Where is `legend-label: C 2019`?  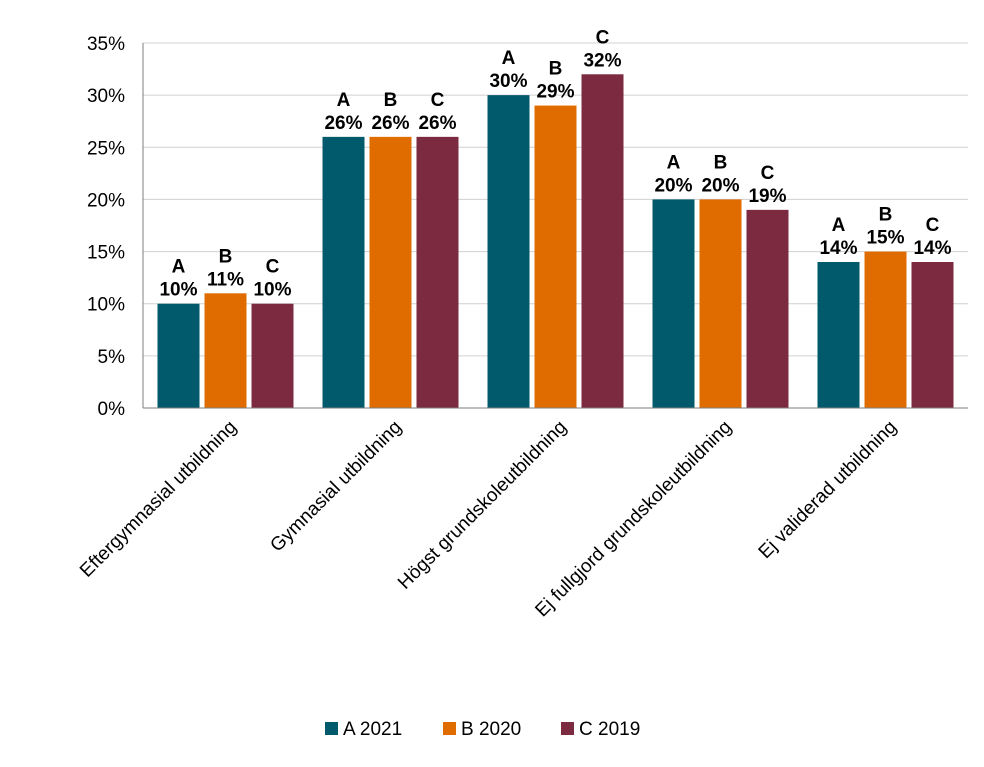 legend-label: C 2019 is located at coordinates (609, 729).